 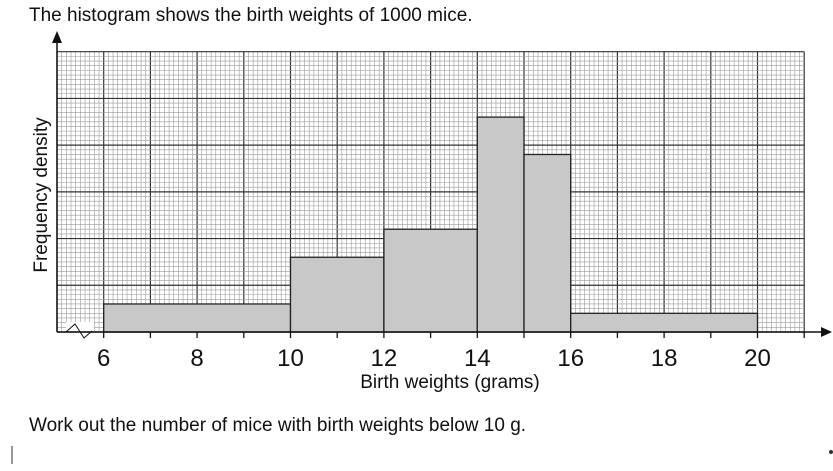 What do you see at coordinates (196, 358) in the screenshot?
I see `x-tick-label: 8` at bounding box center [196, 358].